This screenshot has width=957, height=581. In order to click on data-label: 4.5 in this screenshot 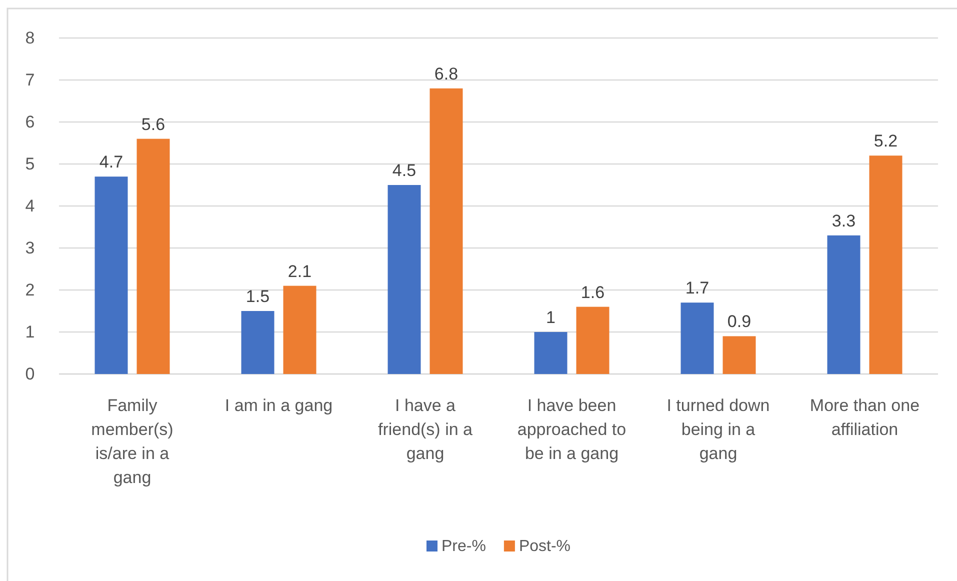, I will do `click(404, 170)`.